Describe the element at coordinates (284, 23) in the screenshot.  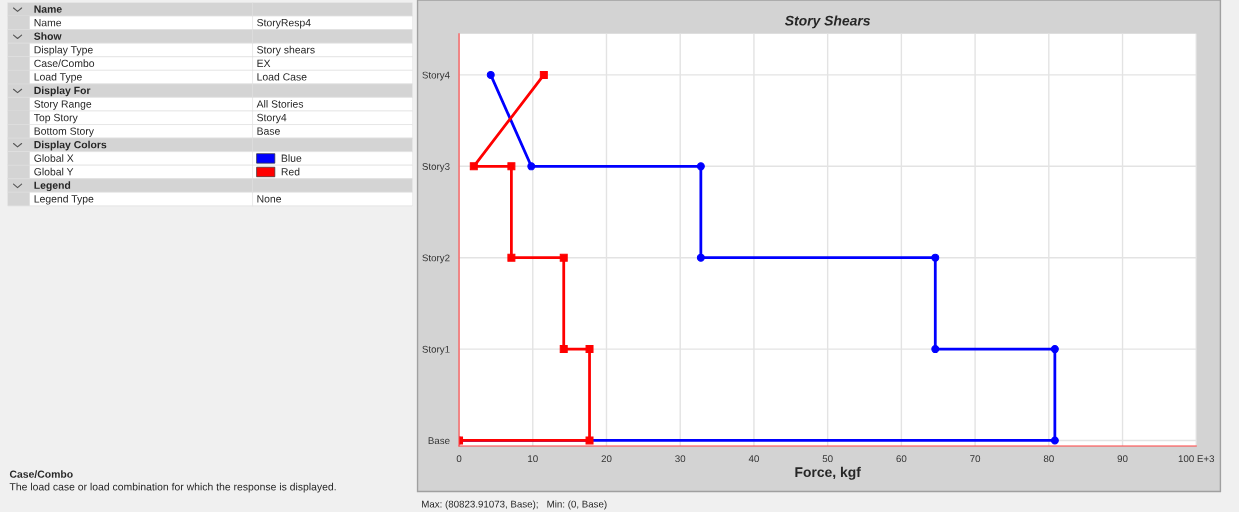
I see `category-label: StoryResp4` at that location.